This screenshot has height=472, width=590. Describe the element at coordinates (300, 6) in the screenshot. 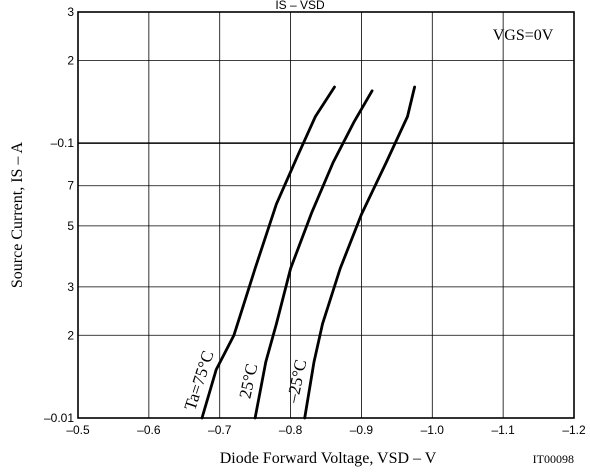

I see `chart-title: IS – VSD` at that location.